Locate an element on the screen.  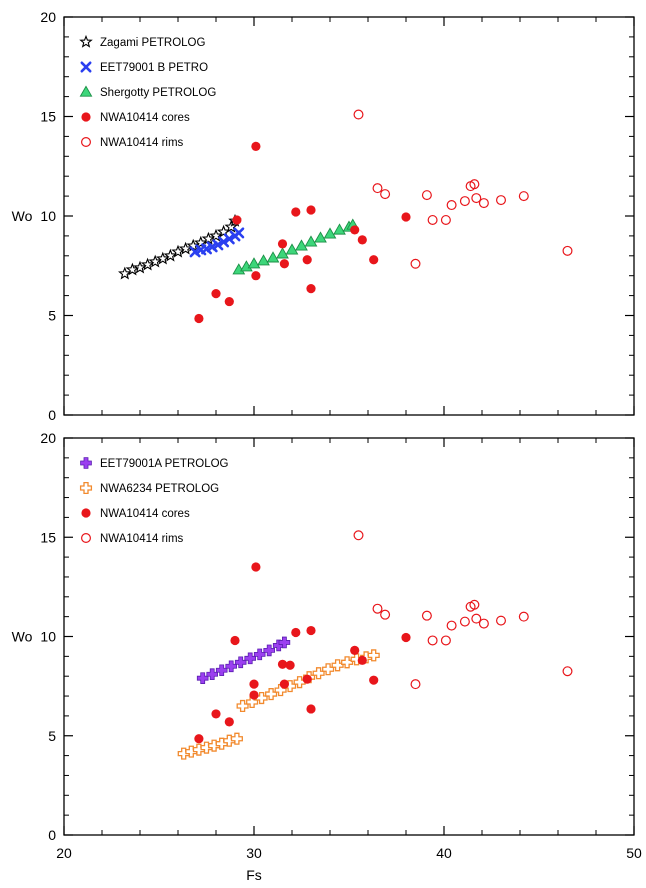
series-zagami-petrolog is located at coordinates (180, 246).